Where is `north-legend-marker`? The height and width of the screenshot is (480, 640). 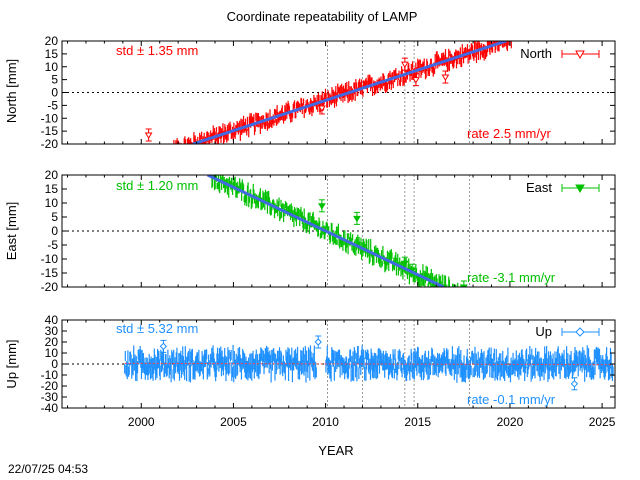
north-legend-marker is located at coordinates (580, 55).